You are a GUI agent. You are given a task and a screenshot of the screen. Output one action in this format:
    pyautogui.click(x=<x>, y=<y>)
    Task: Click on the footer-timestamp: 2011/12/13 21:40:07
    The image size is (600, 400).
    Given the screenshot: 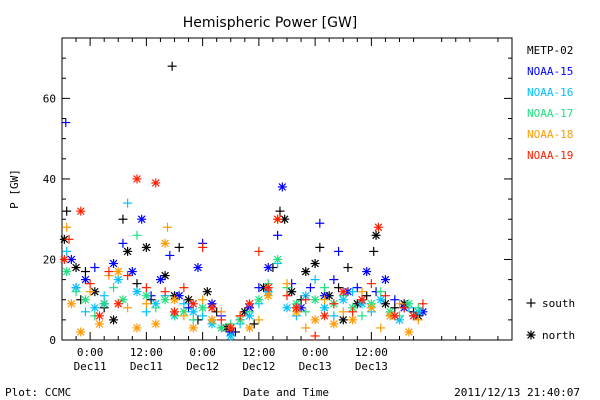 What is the action you would take?
    pyautogui.click(x=517, y=392)
    